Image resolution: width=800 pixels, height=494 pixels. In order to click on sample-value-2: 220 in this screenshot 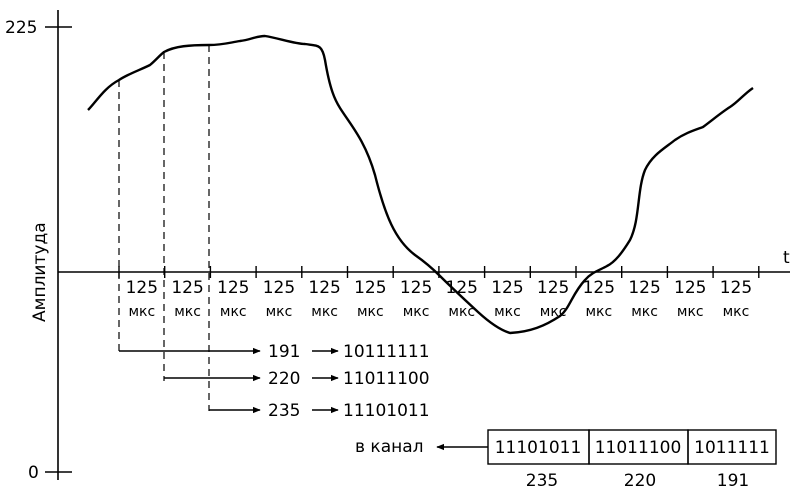, I will do `click(284, 379)`.